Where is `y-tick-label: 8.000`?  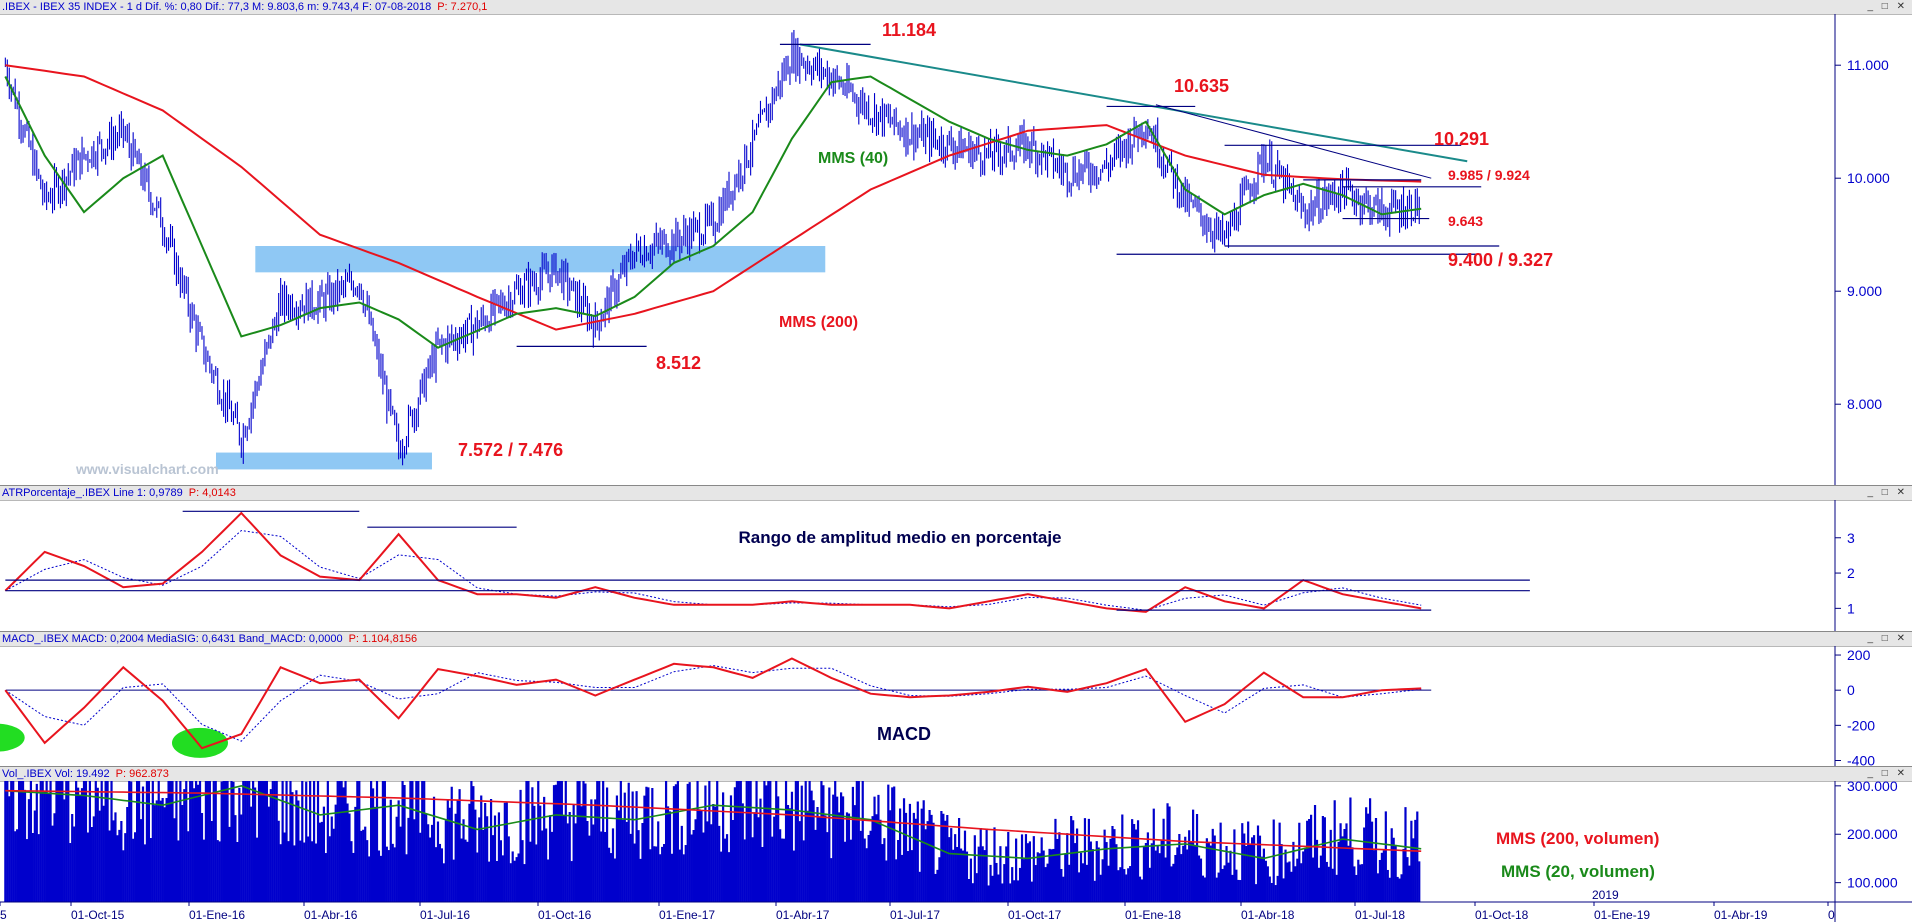 y-tick-label: 8.000 is located at coordinates (1864, 404).